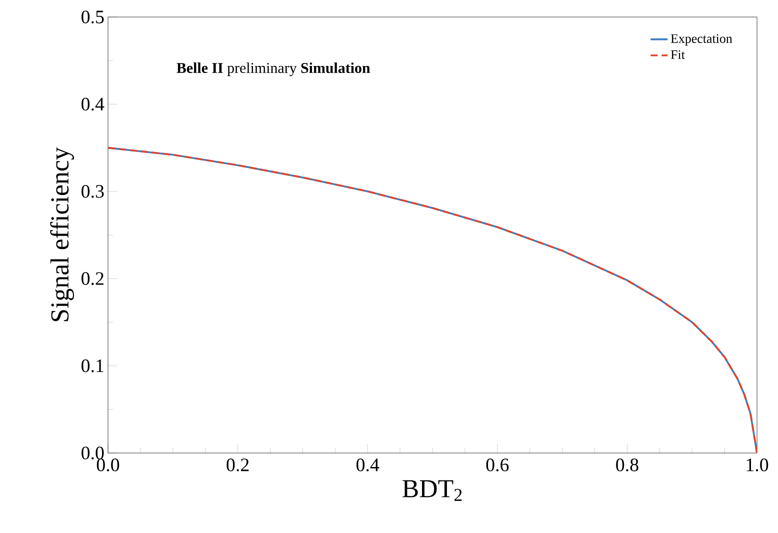  I want to click on x-tick-label: 1.0, so click(757, 465).